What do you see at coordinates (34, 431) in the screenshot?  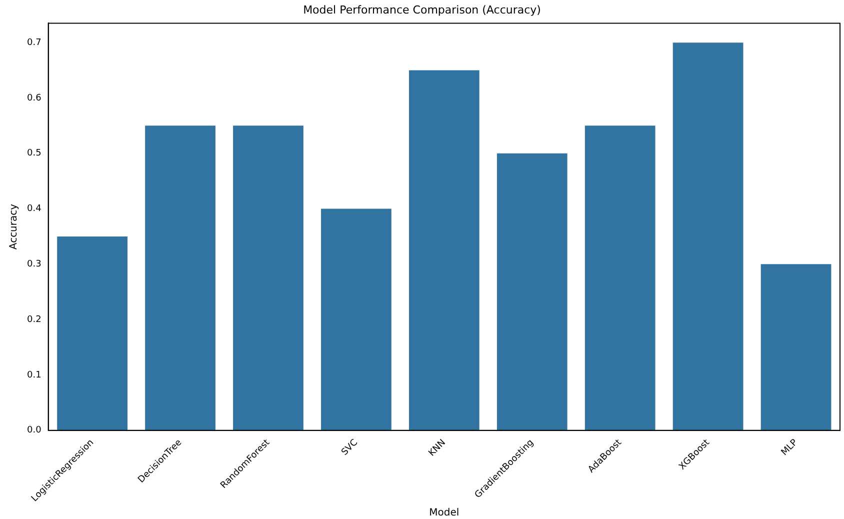 I see `y-tick-label: 0.0` at bounding box center [34, 431].